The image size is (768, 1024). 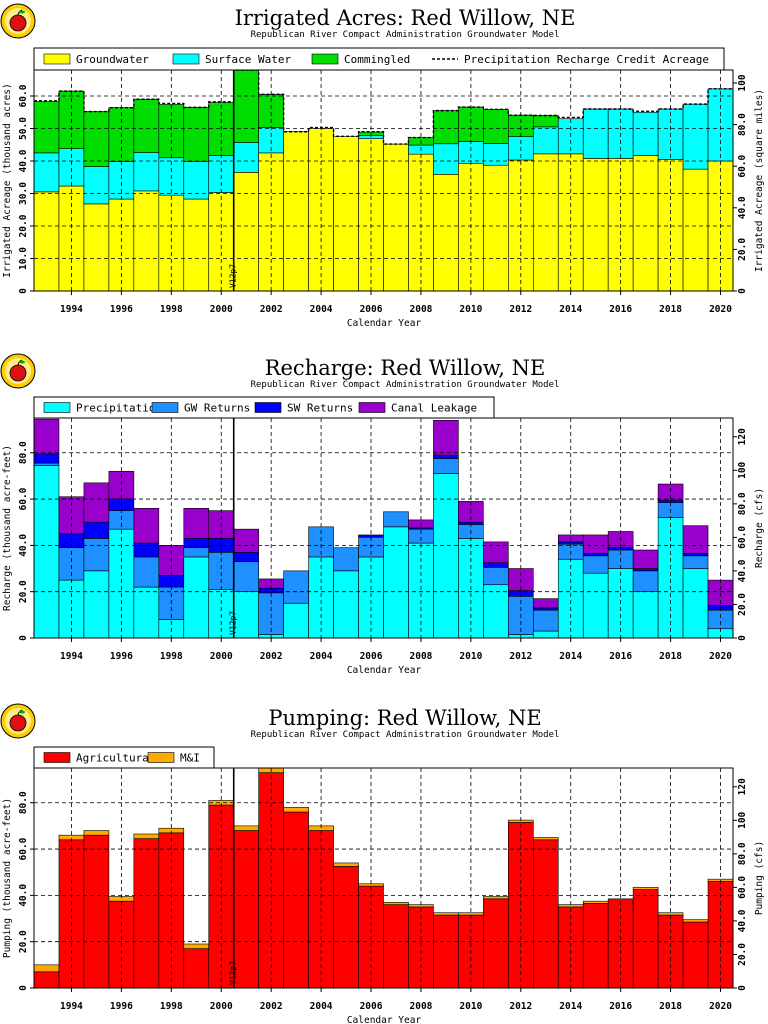 I want to click on bar-groundwater-2001, so click(x=246, y=232).